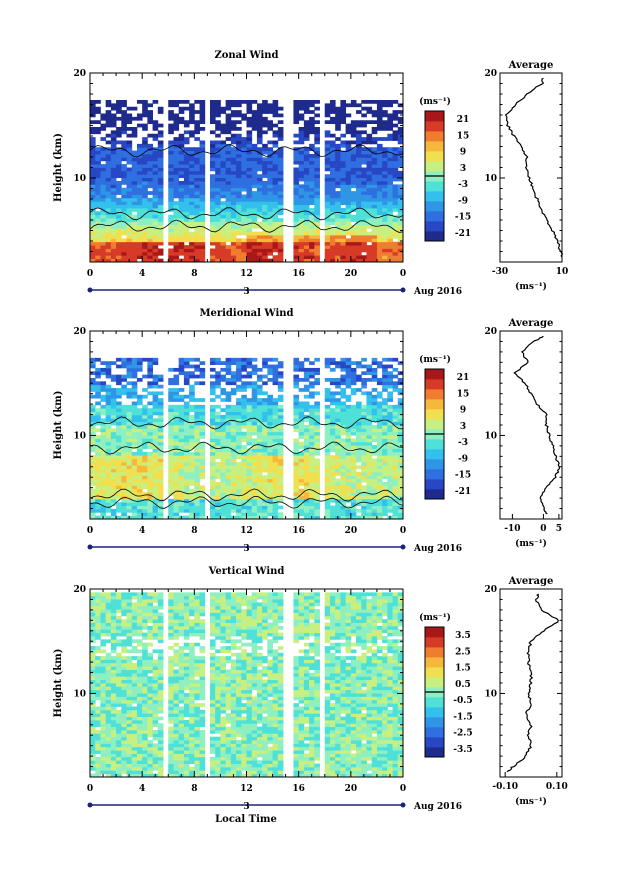  Describe the element at coordinates (246, 571) in the screenshot. I see `panel-title: Vertical Wind` at that location.